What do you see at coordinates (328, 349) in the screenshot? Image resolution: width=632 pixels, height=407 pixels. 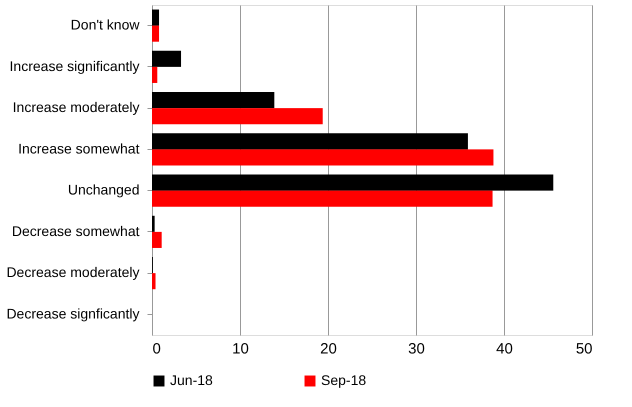 I see `x-tick-label: 20` at bounding box center [328, 349].